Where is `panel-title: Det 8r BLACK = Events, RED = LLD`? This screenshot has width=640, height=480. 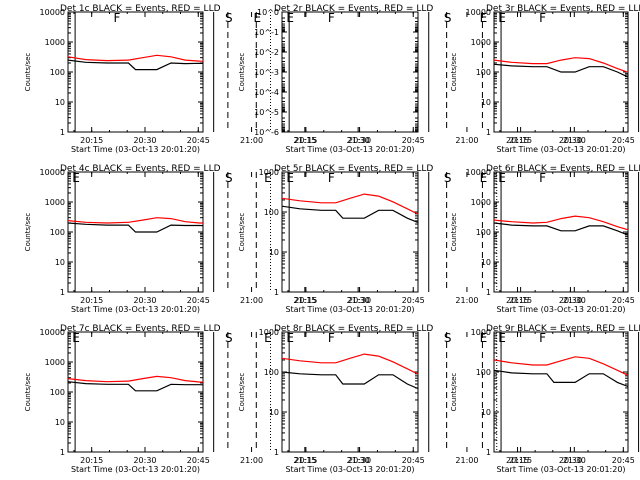 panel-title: Det 8r BLACK = Events, RED = LLD is located at coordinates (353, 329).